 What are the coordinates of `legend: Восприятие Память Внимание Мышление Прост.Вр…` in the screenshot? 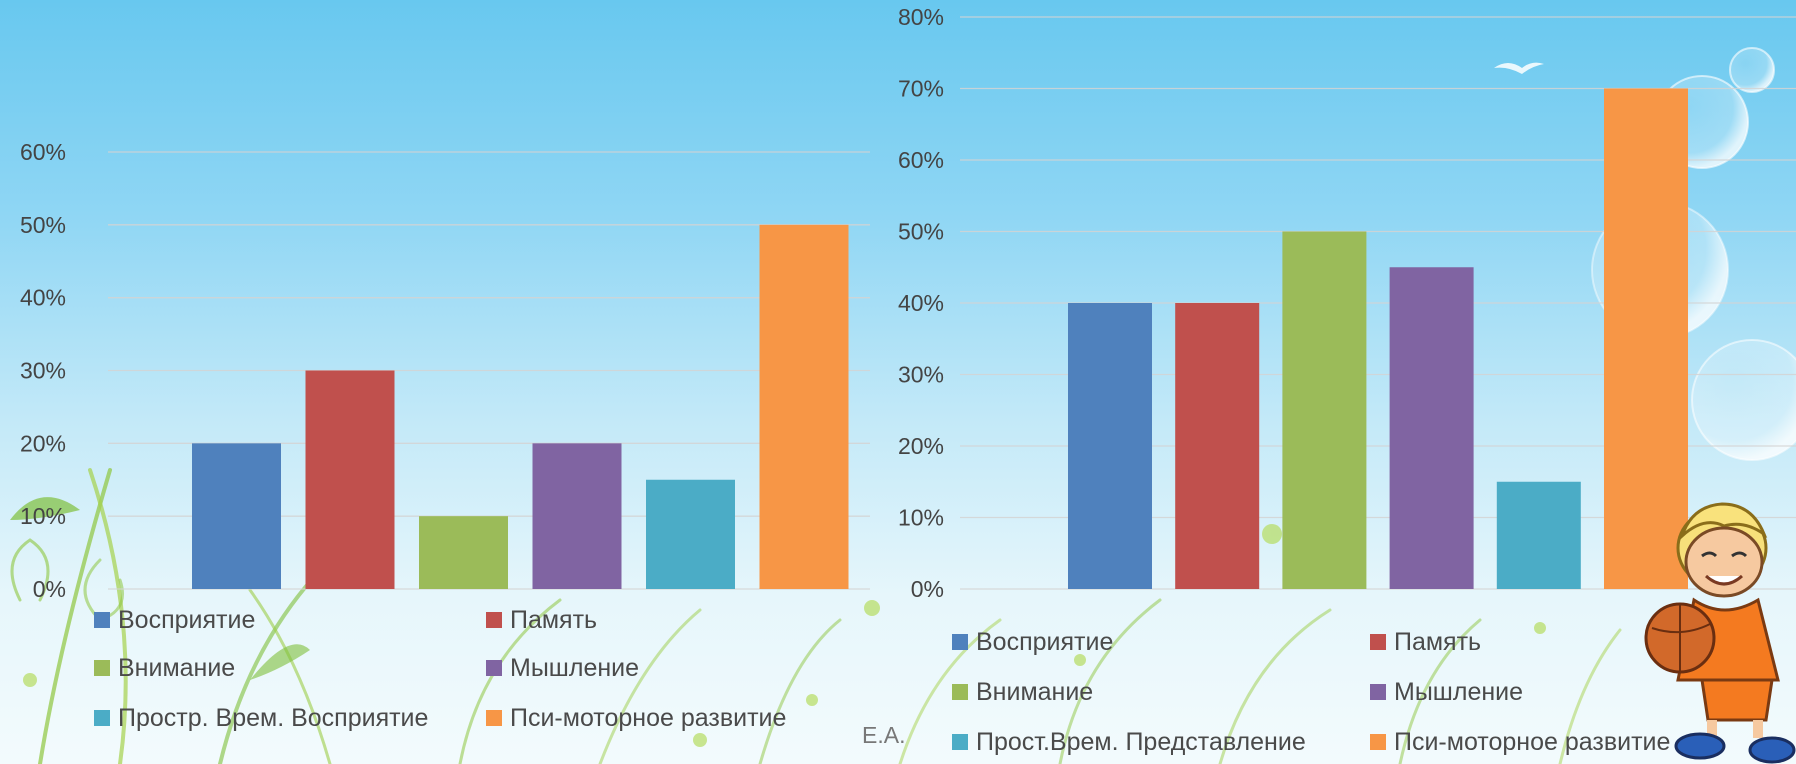 It's located at (1311, 692).